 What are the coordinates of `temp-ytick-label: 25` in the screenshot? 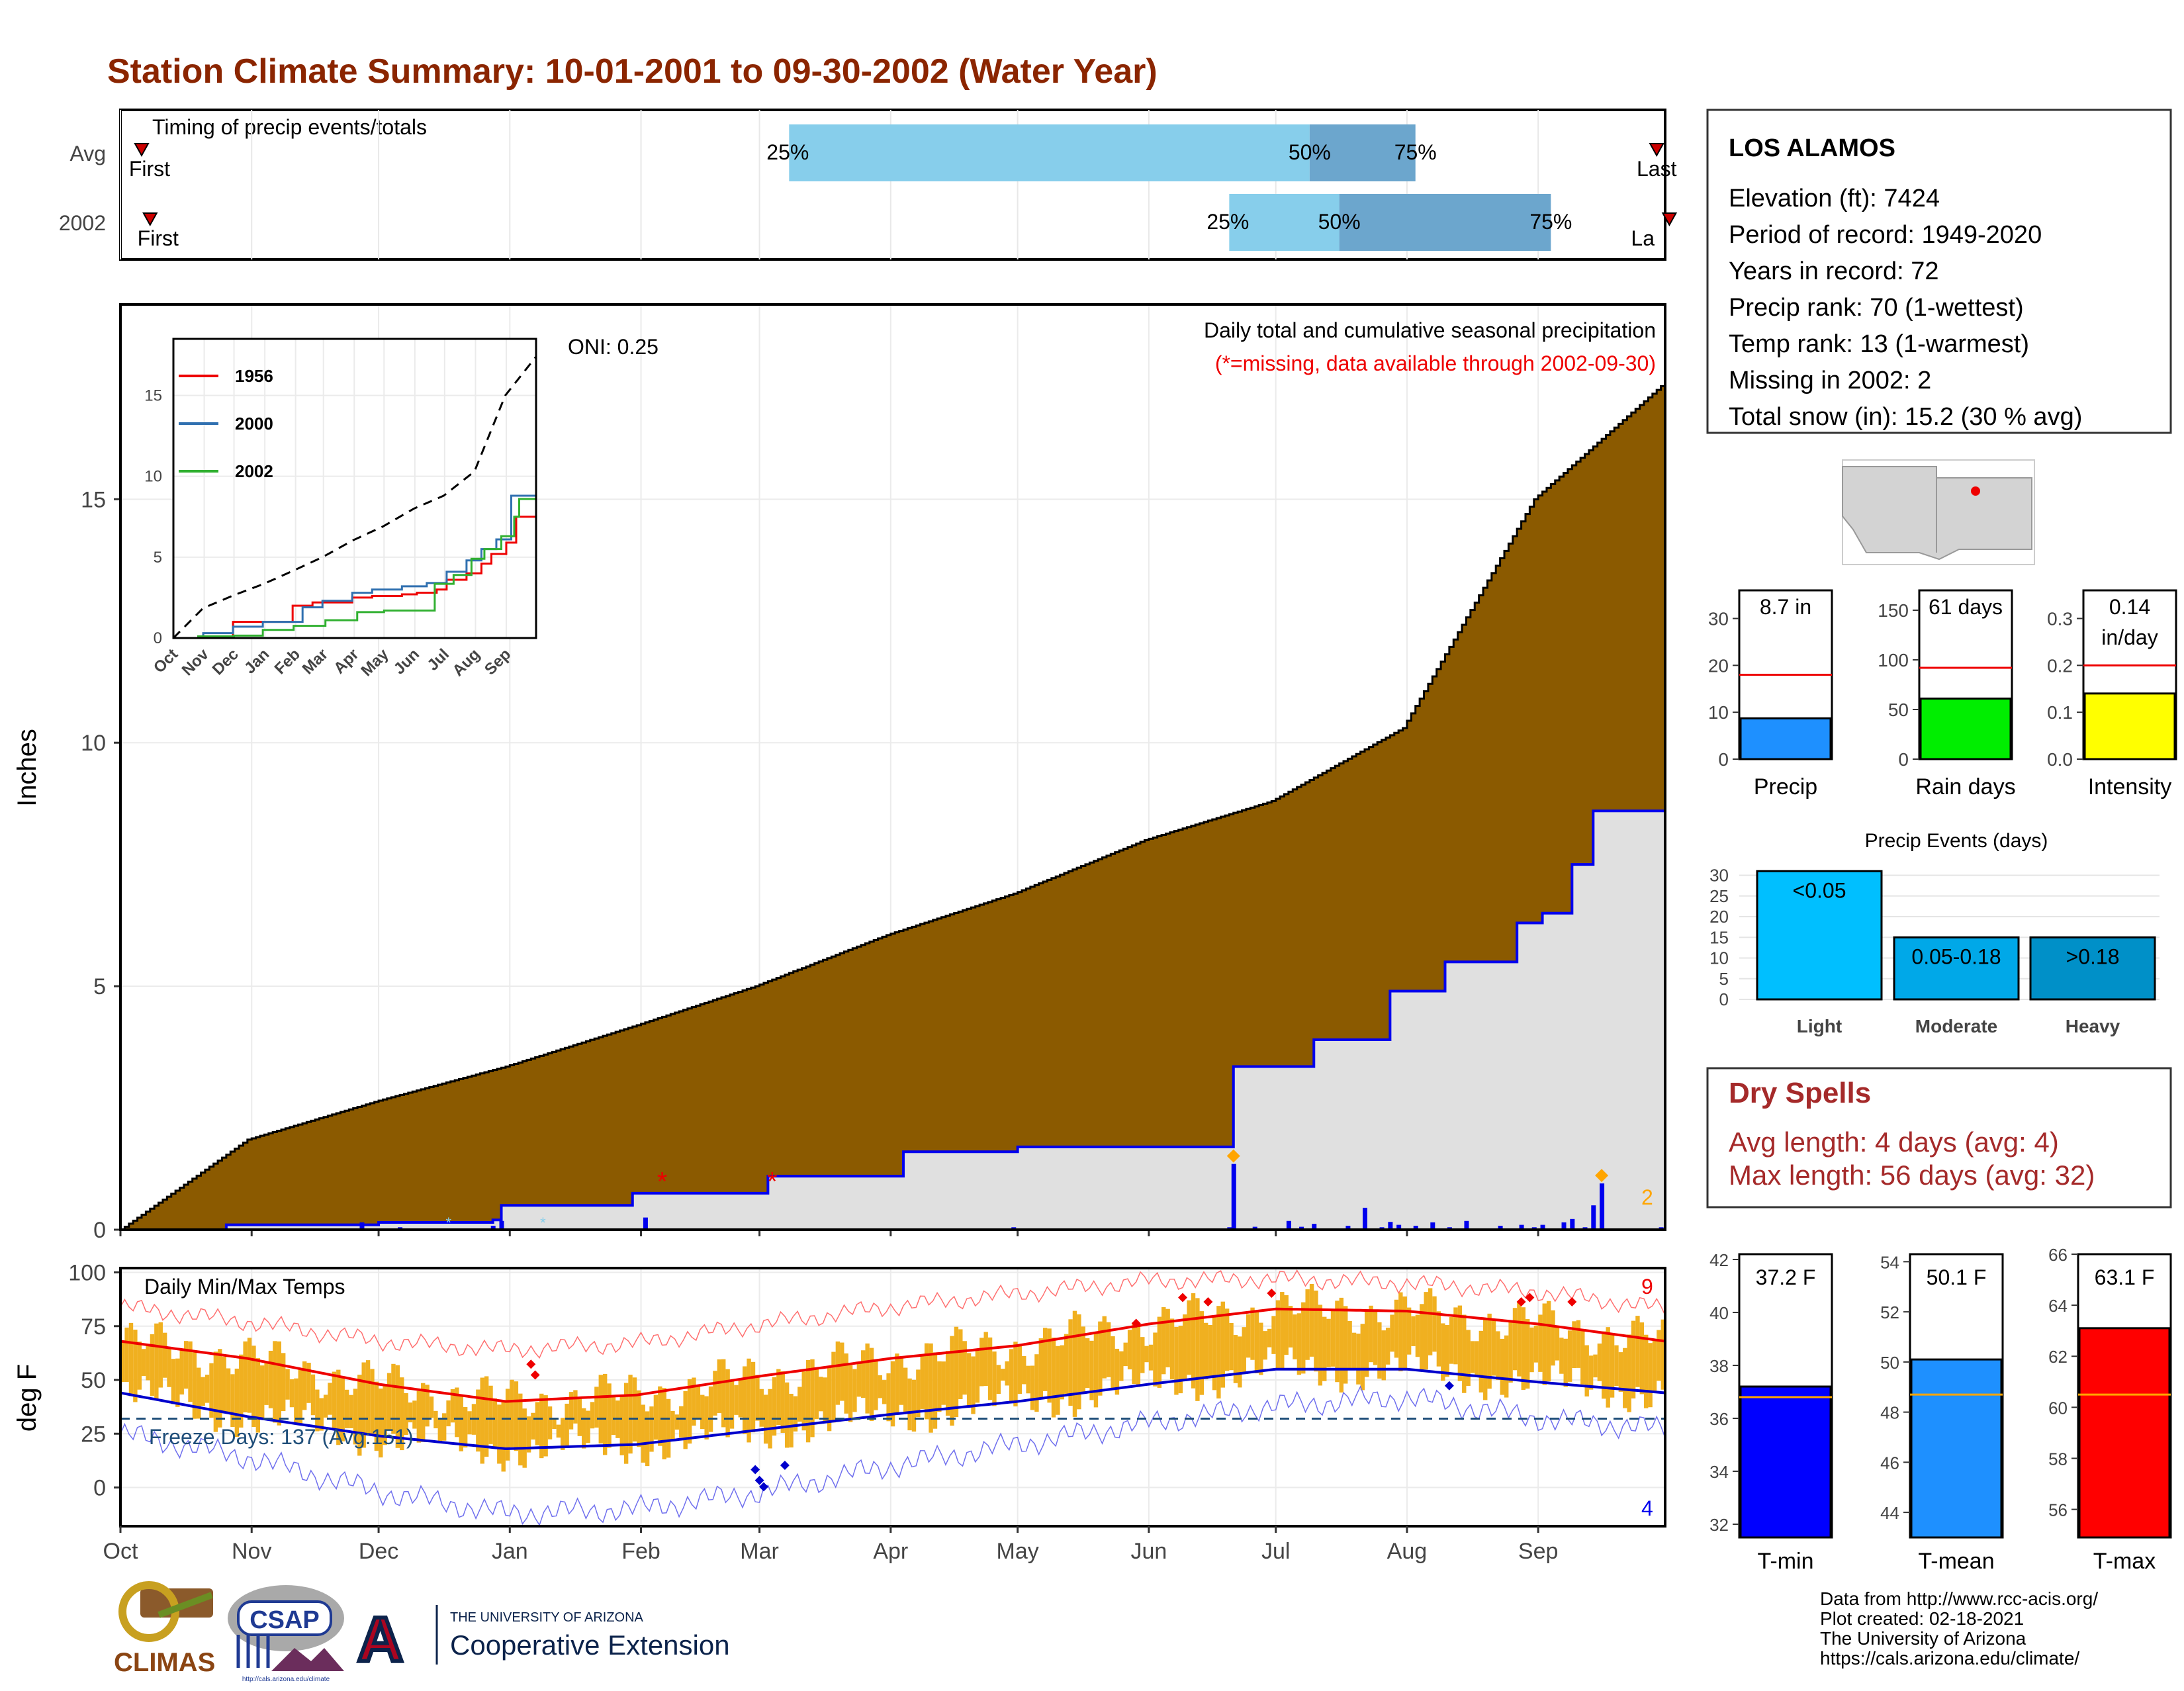 It's located at (93, 1435).